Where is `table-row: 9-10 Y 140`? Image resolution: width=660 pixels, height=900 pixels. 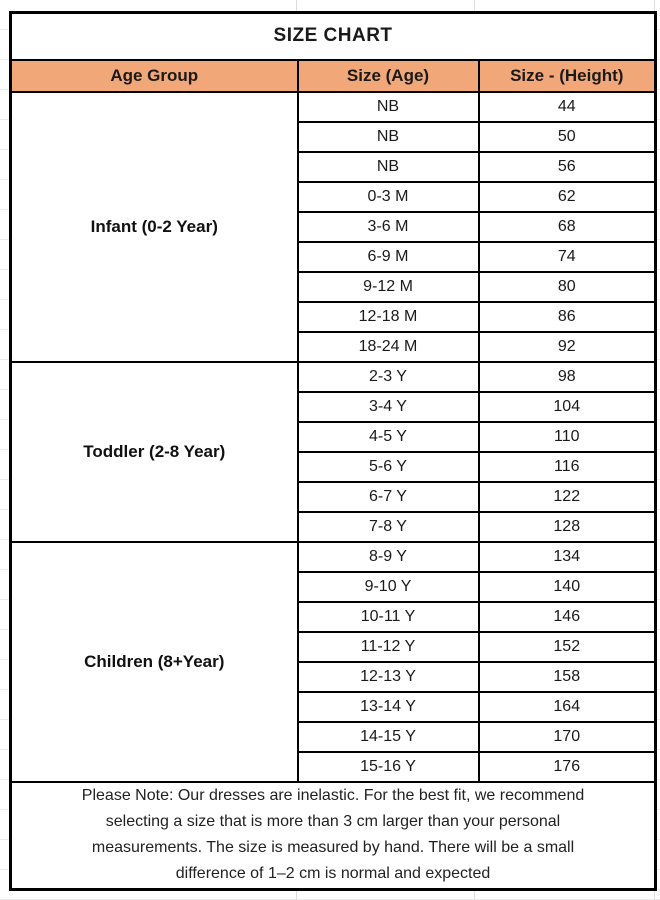
table-row: 9-10 Y 140 is located at coordinates (334, 586).